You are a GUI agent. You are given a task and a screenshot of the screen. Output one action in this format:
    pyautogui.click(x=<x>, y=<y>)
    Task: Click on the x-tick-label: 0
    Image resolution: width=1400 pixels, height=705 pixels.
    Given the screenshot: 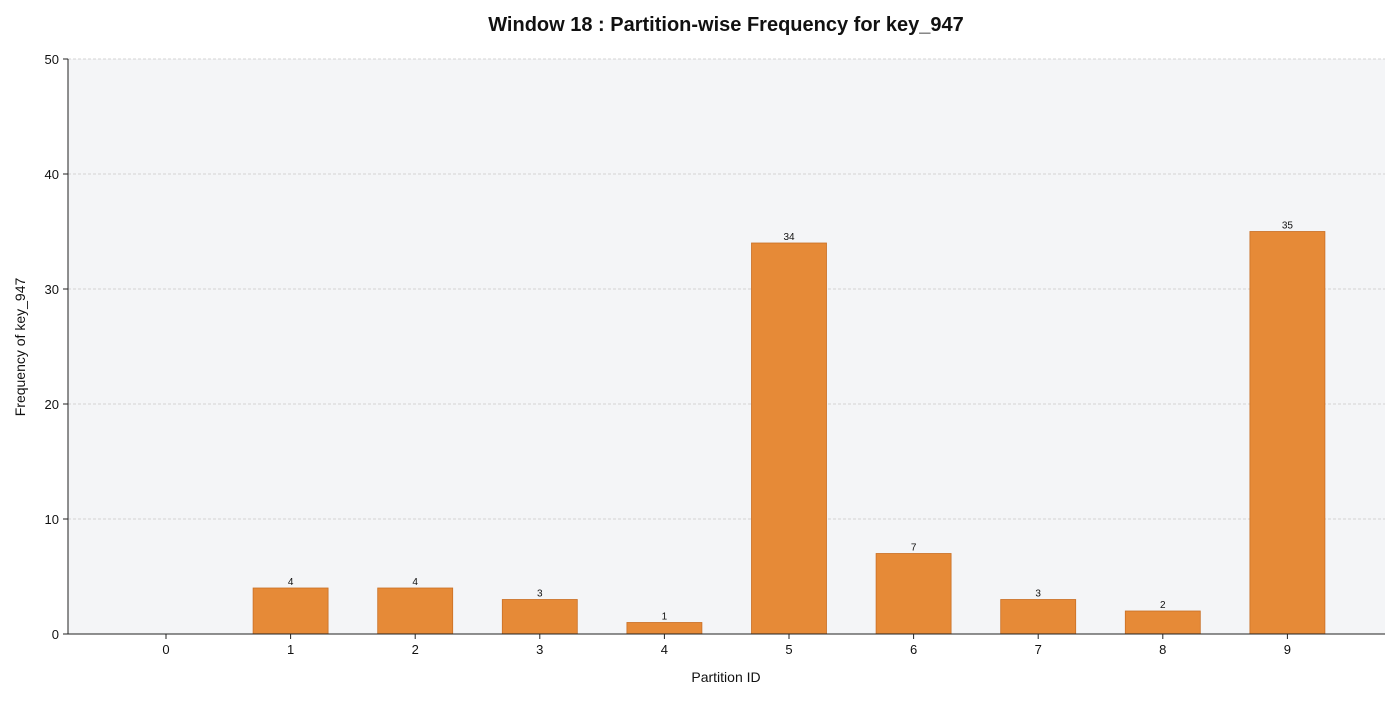 What is the action you would take?
    pyautogui.click(x=165, y=649)
    